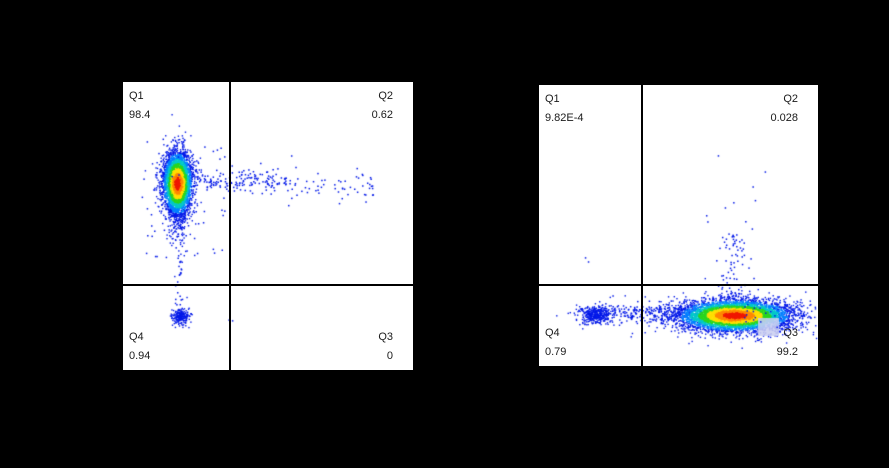 The width and height of the screenshot is (889, 468). Describe the element at coordinates (564, 118) in the screenshot. I see `quadrant-percentage: 9.82E-4` at that location.